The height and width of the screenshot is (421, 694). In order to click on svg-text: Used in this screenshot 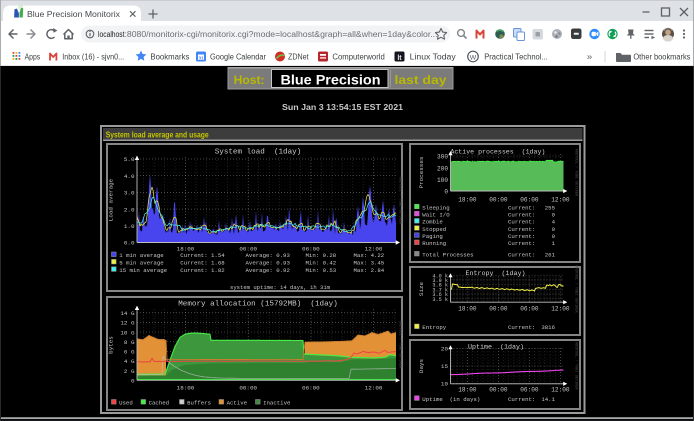, I will do `click(126, 403)`.